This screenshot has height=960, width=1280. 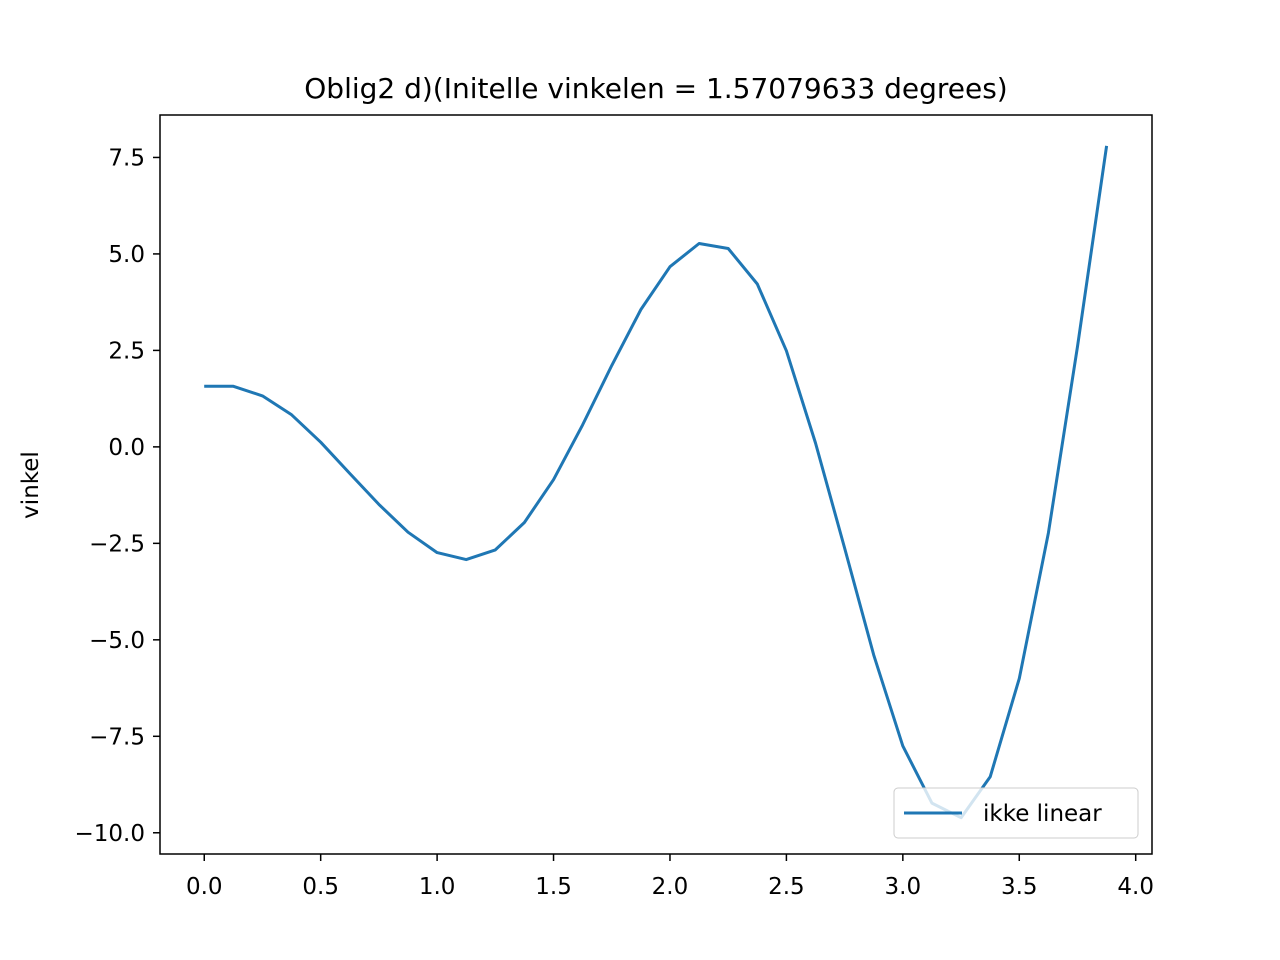 I want to click on y-tick-label: 5.0, so click(x=126, y=255).